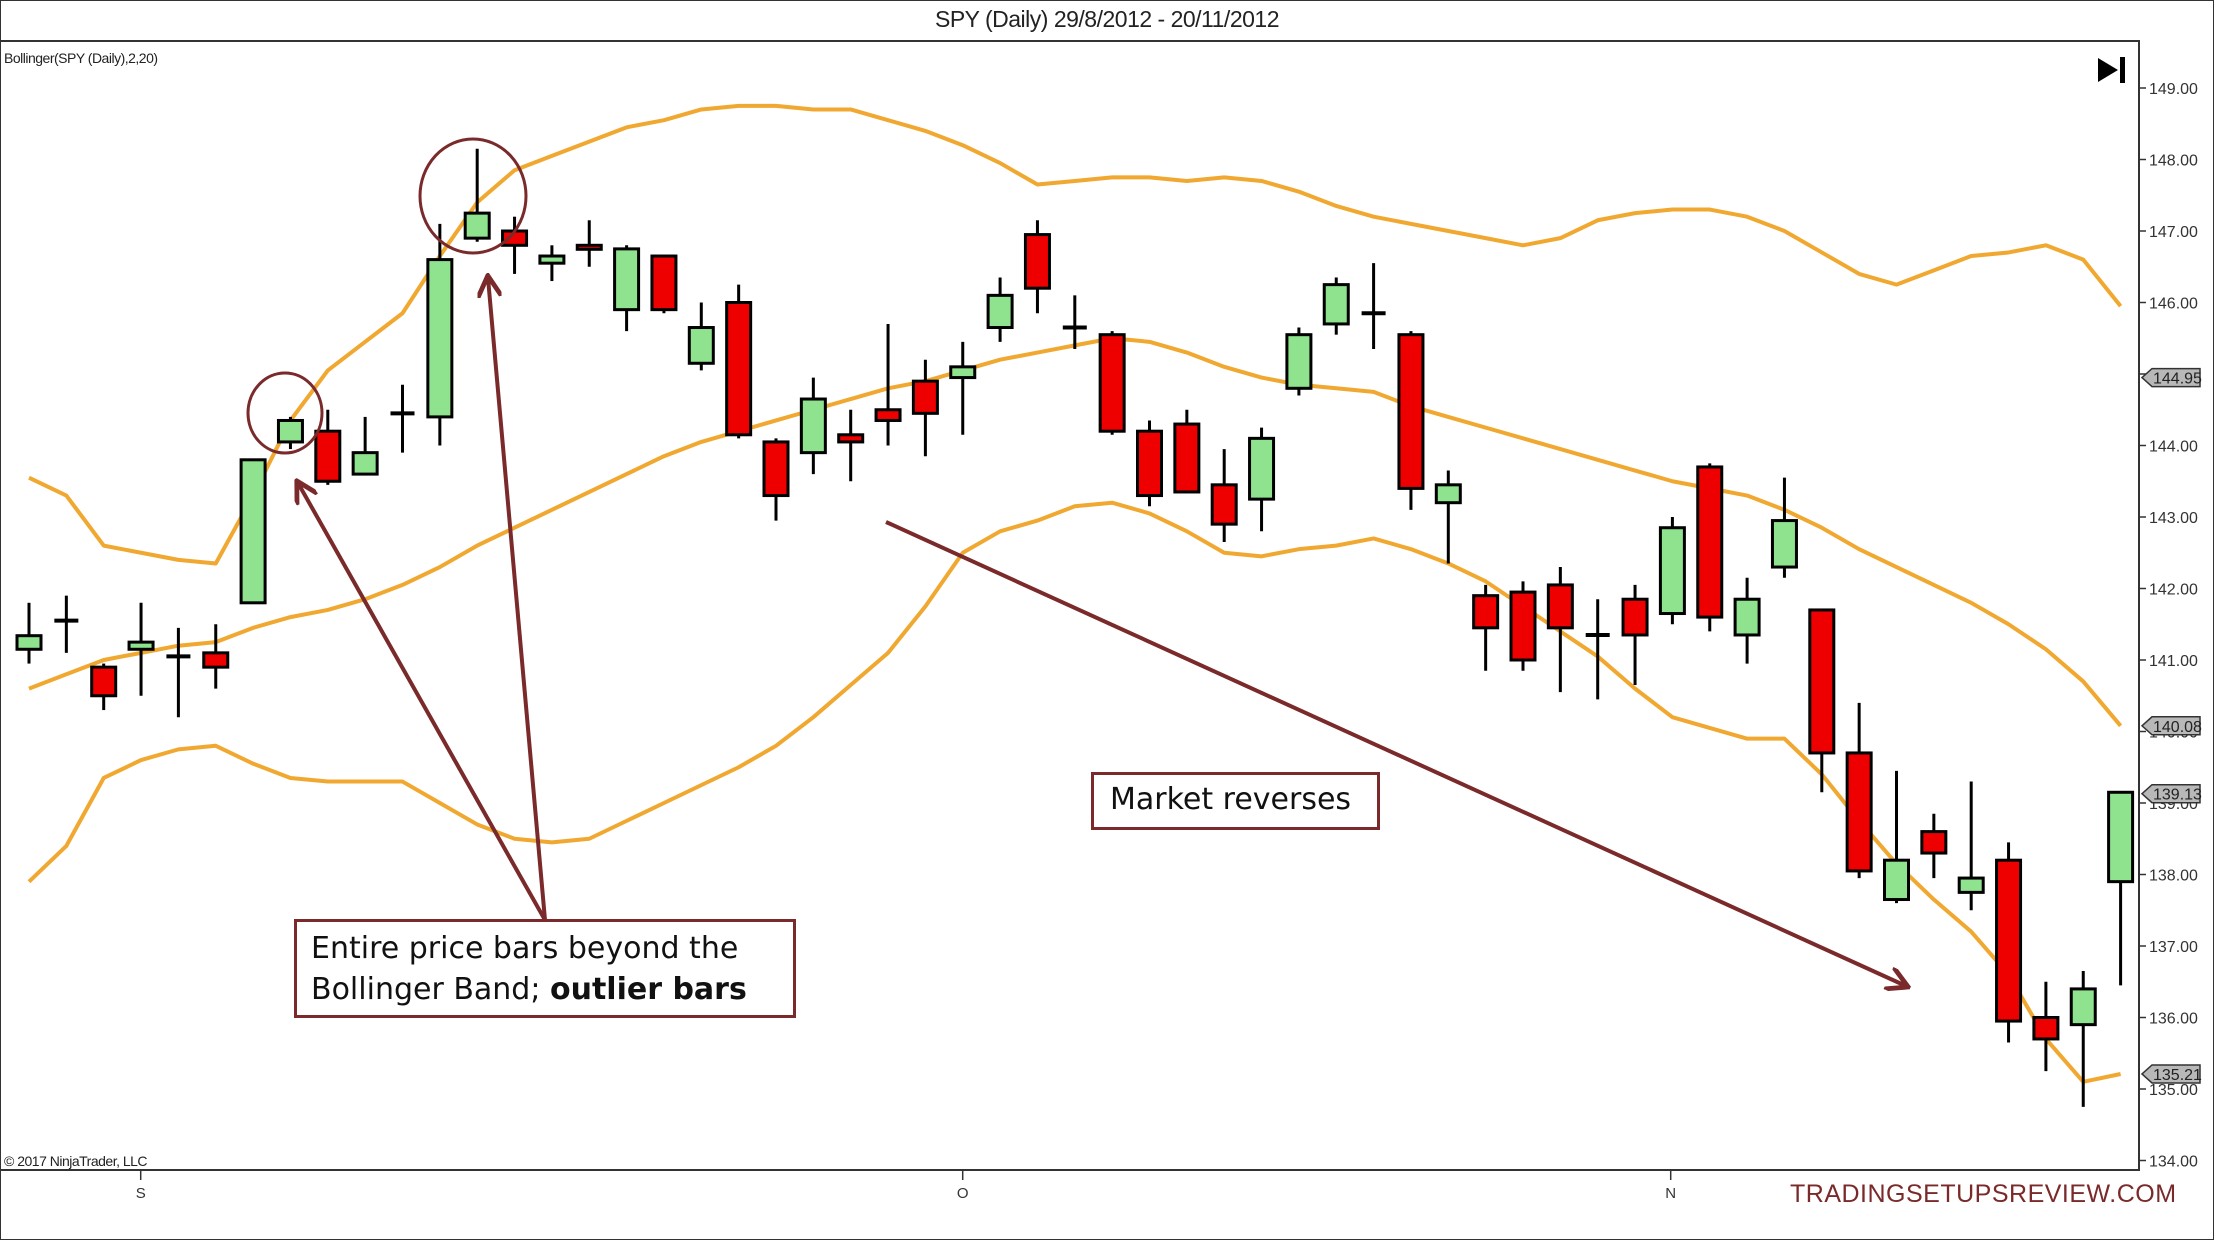 The height and width of the screenshot is (1240, 2214). I want to click on y-tick-label: 142.00, so click(2173, 590).